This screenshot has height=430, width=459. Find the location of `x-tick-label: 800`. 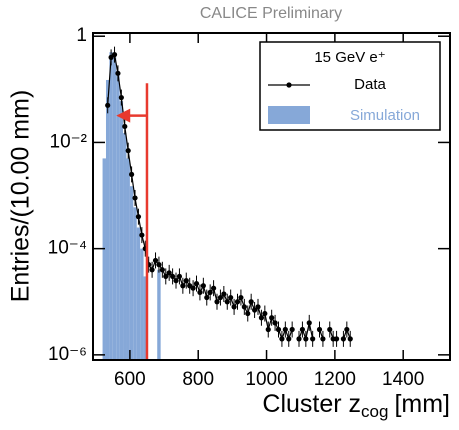

x-tick-label: 800 is located at coordinates (198, 379).